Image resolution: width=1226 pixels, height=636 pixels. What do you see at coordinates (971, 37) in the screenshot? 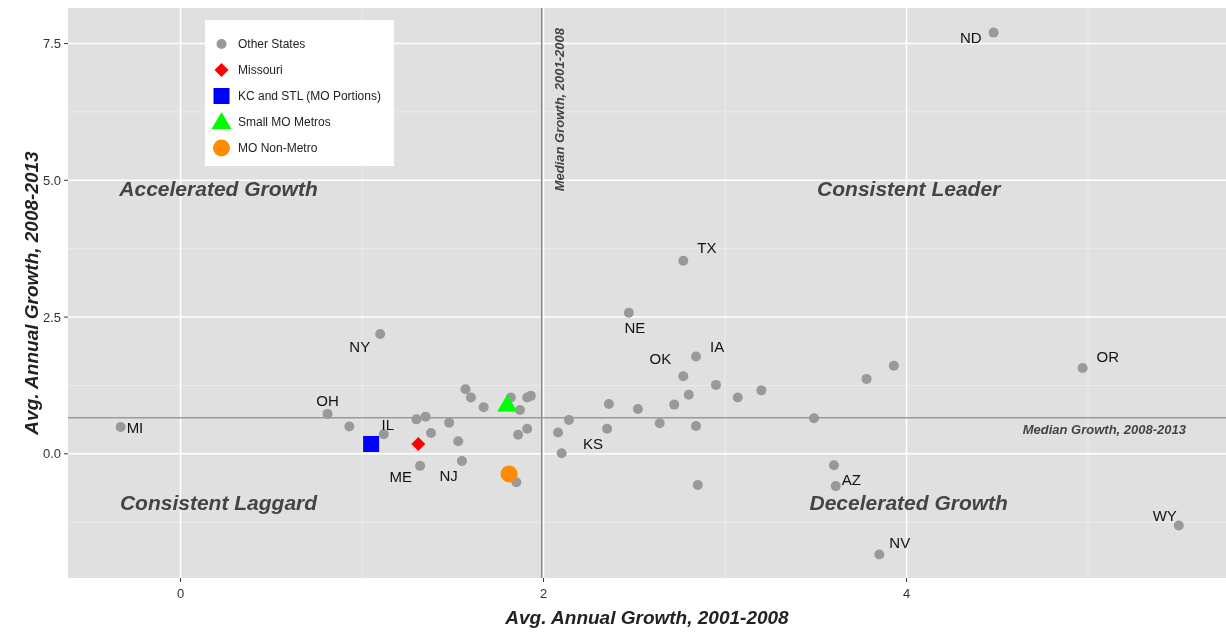
I see `annotation: ND` at bounding box center [971, 37].